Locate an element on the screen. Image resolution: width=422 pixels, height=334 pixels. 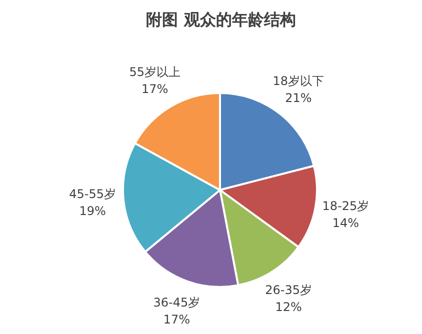
slice-label: 18-25岁 is located at coordinates (346, 205).